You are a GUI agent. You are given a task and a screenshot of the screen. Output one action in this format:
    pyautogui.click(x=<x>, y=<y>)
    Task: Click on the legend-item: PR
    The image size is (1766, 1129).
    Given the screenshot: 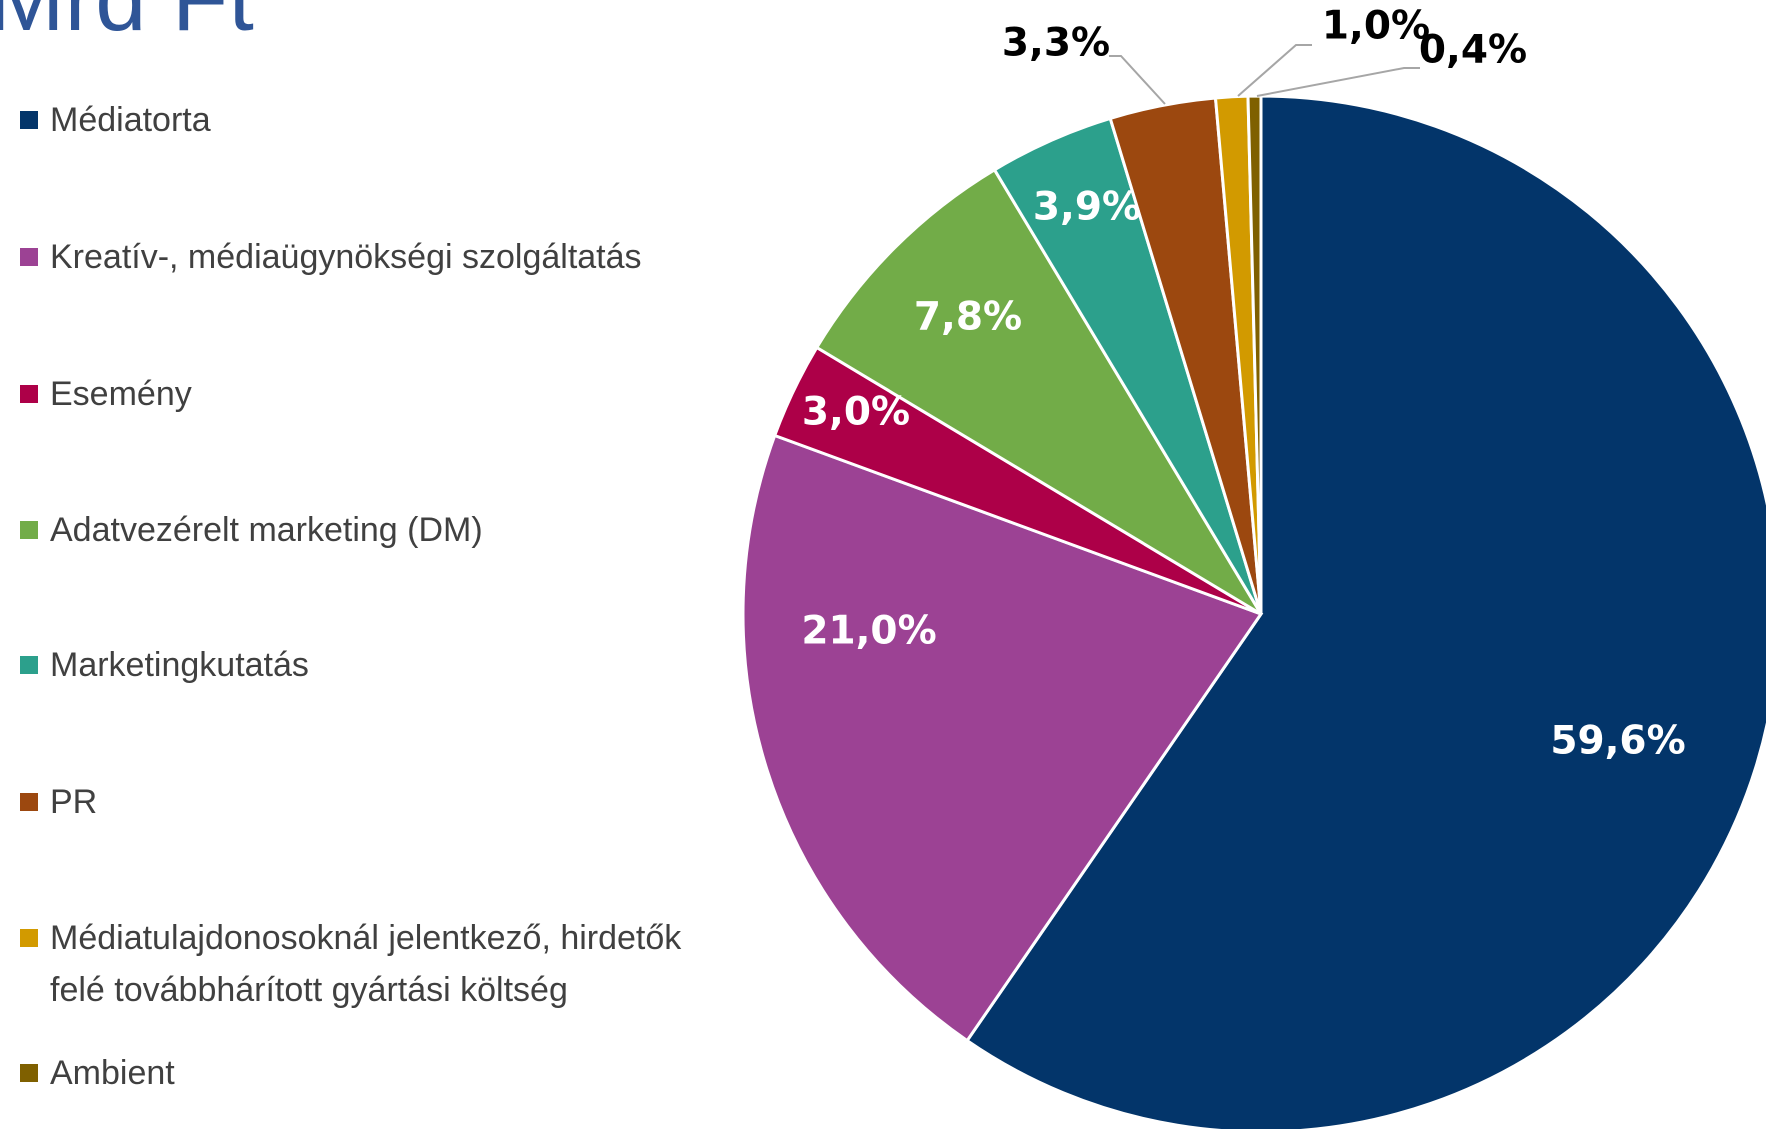 What is the action you would take?
    pyautogui.click(x=374, y=802)
    